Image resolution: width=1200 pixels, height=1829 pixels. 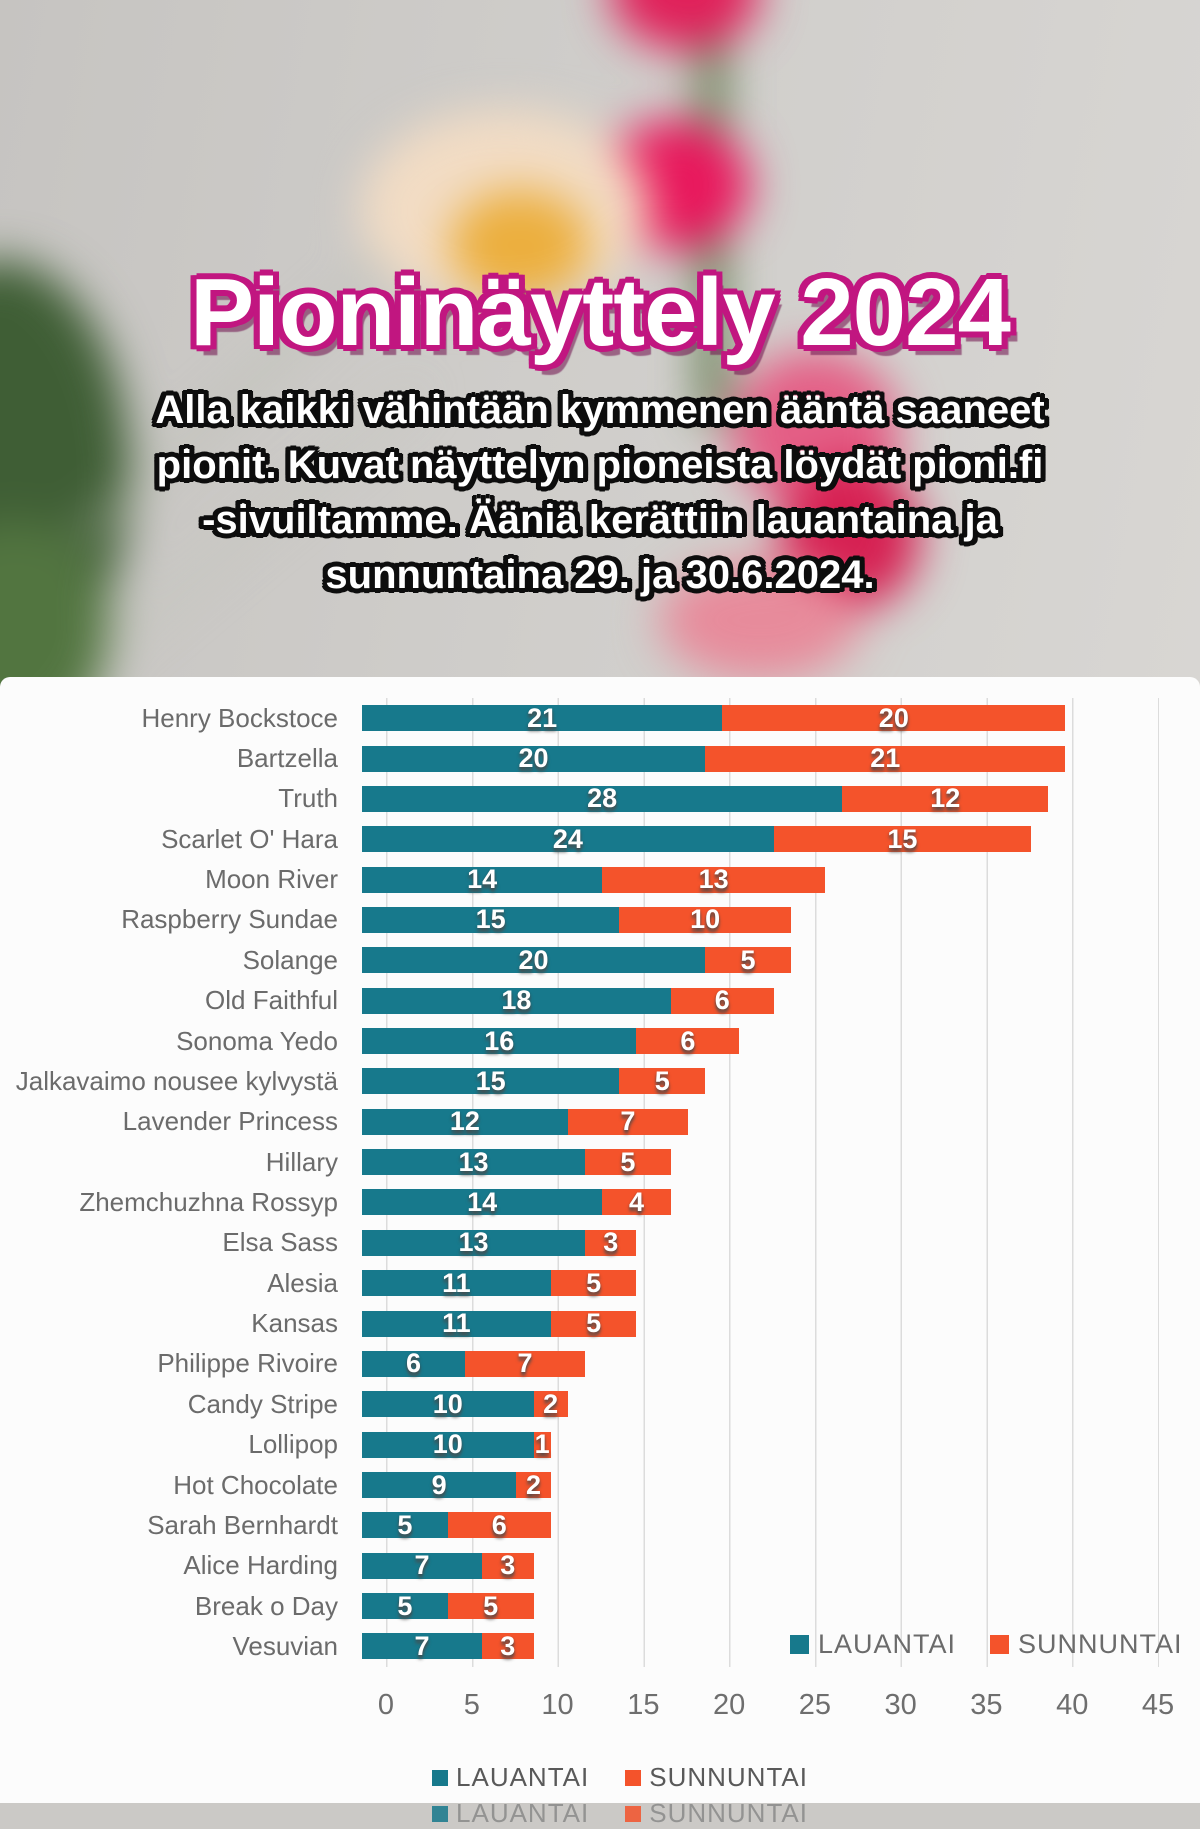 I want to click on category-label: Vesuvian, so click(x=285, y=1645).